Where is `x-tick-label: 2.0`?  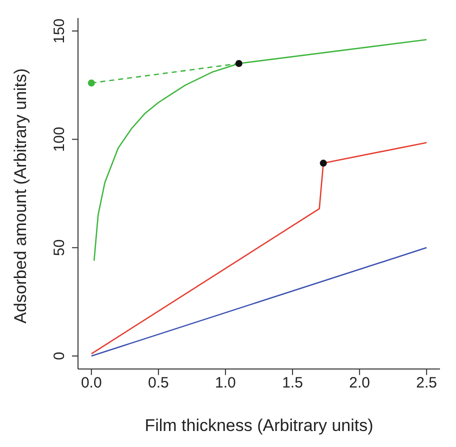
x-tick-label: 2.0 is located at coordinates (359, 383).